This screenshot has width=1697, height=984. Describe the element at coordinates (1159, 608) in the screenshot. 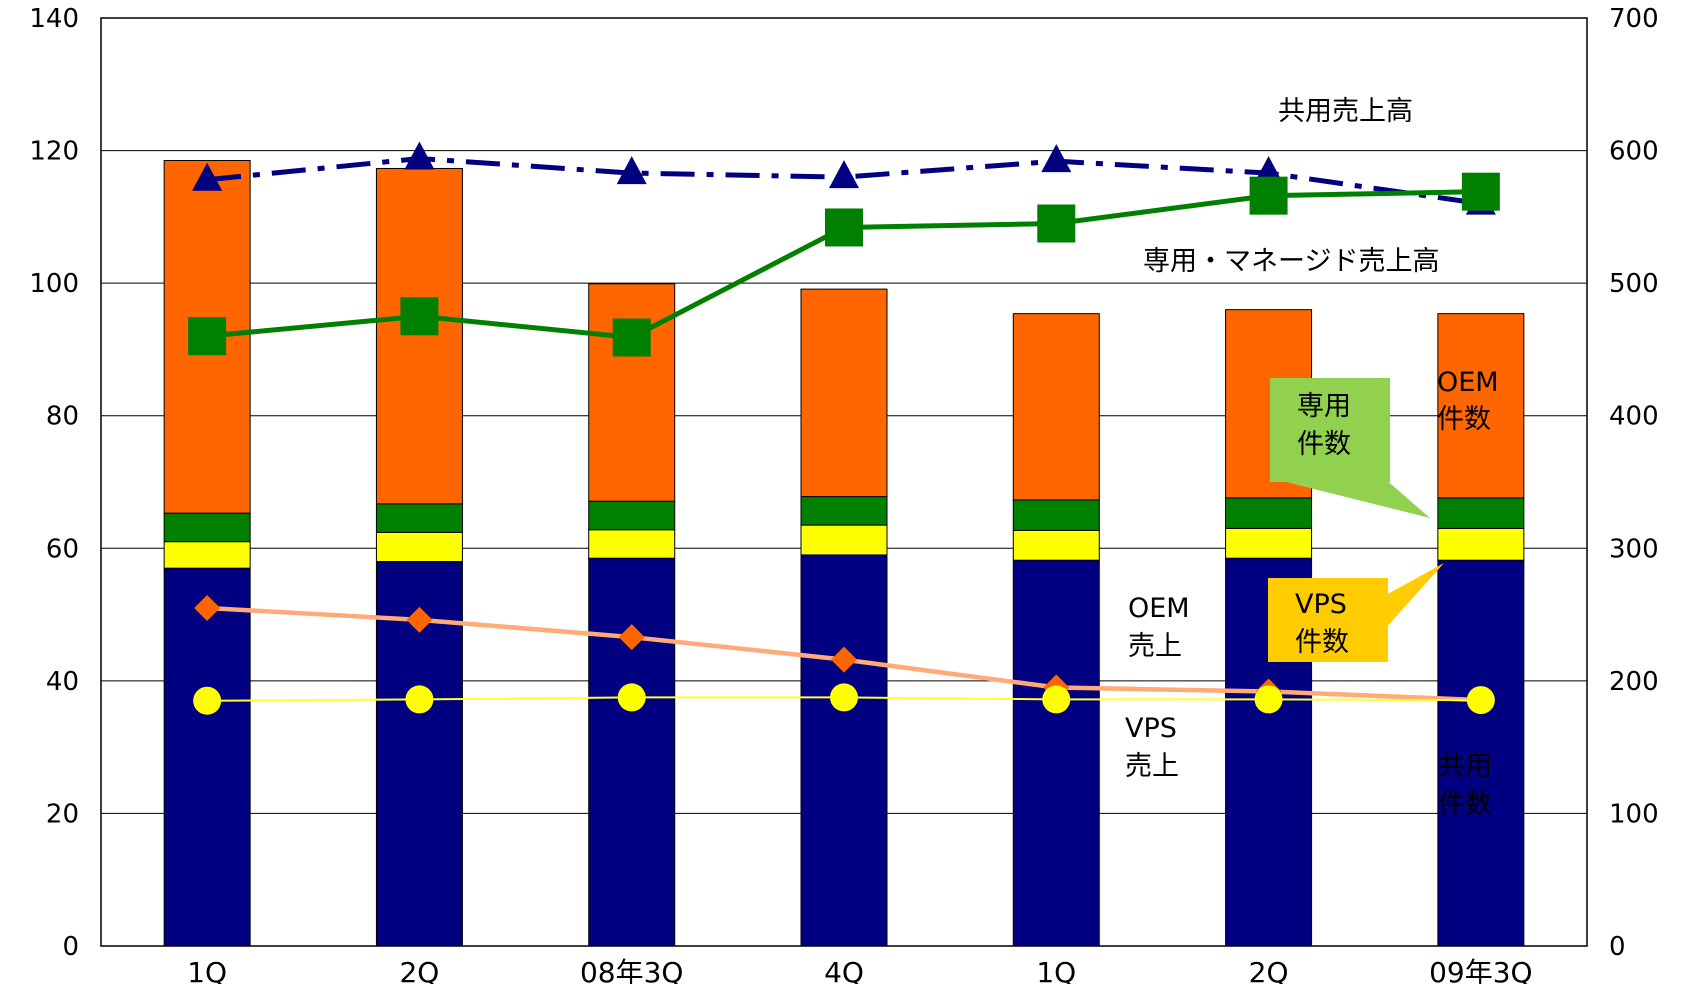

I see `label-oem-sales-line1: OEM` at that location.